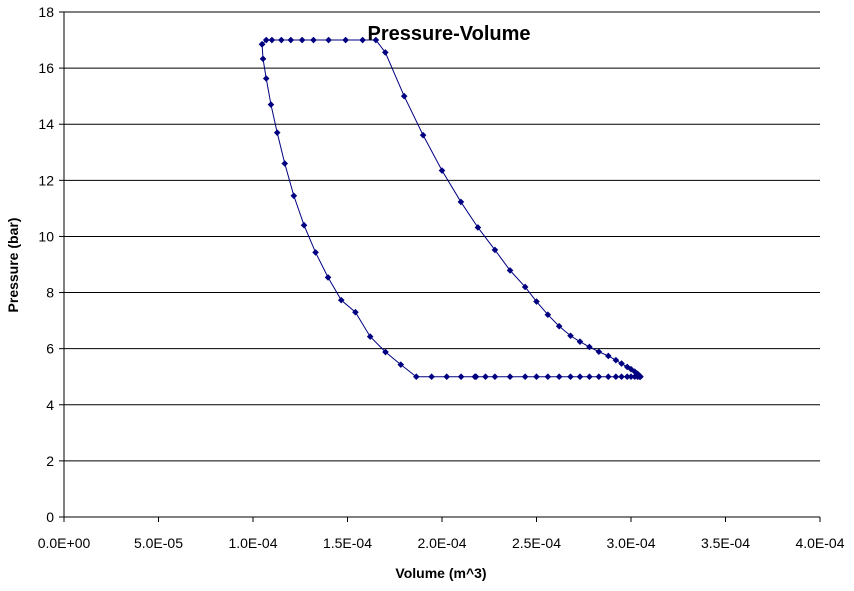 The height and width of the screenshot is (591, 854). Describe the element at coordinates (46, 124) in the screenshot. I see `y-tick-label: 14` at that location.